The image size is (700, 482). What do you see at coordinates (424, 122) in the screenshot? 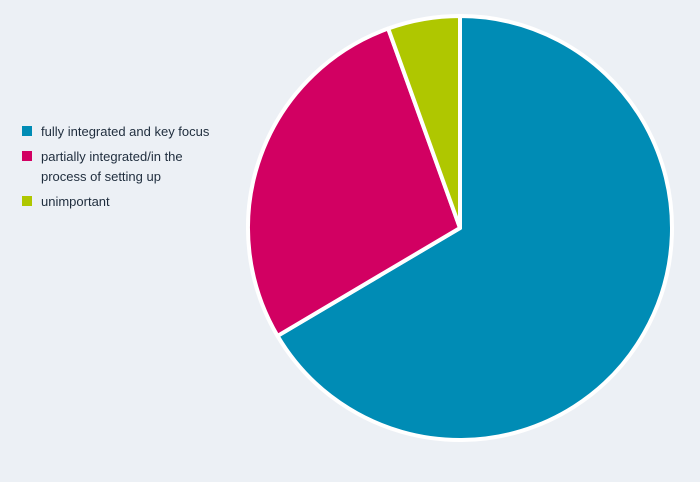
I see `pie-slice-unimportant` at bounding box center [424, 122].